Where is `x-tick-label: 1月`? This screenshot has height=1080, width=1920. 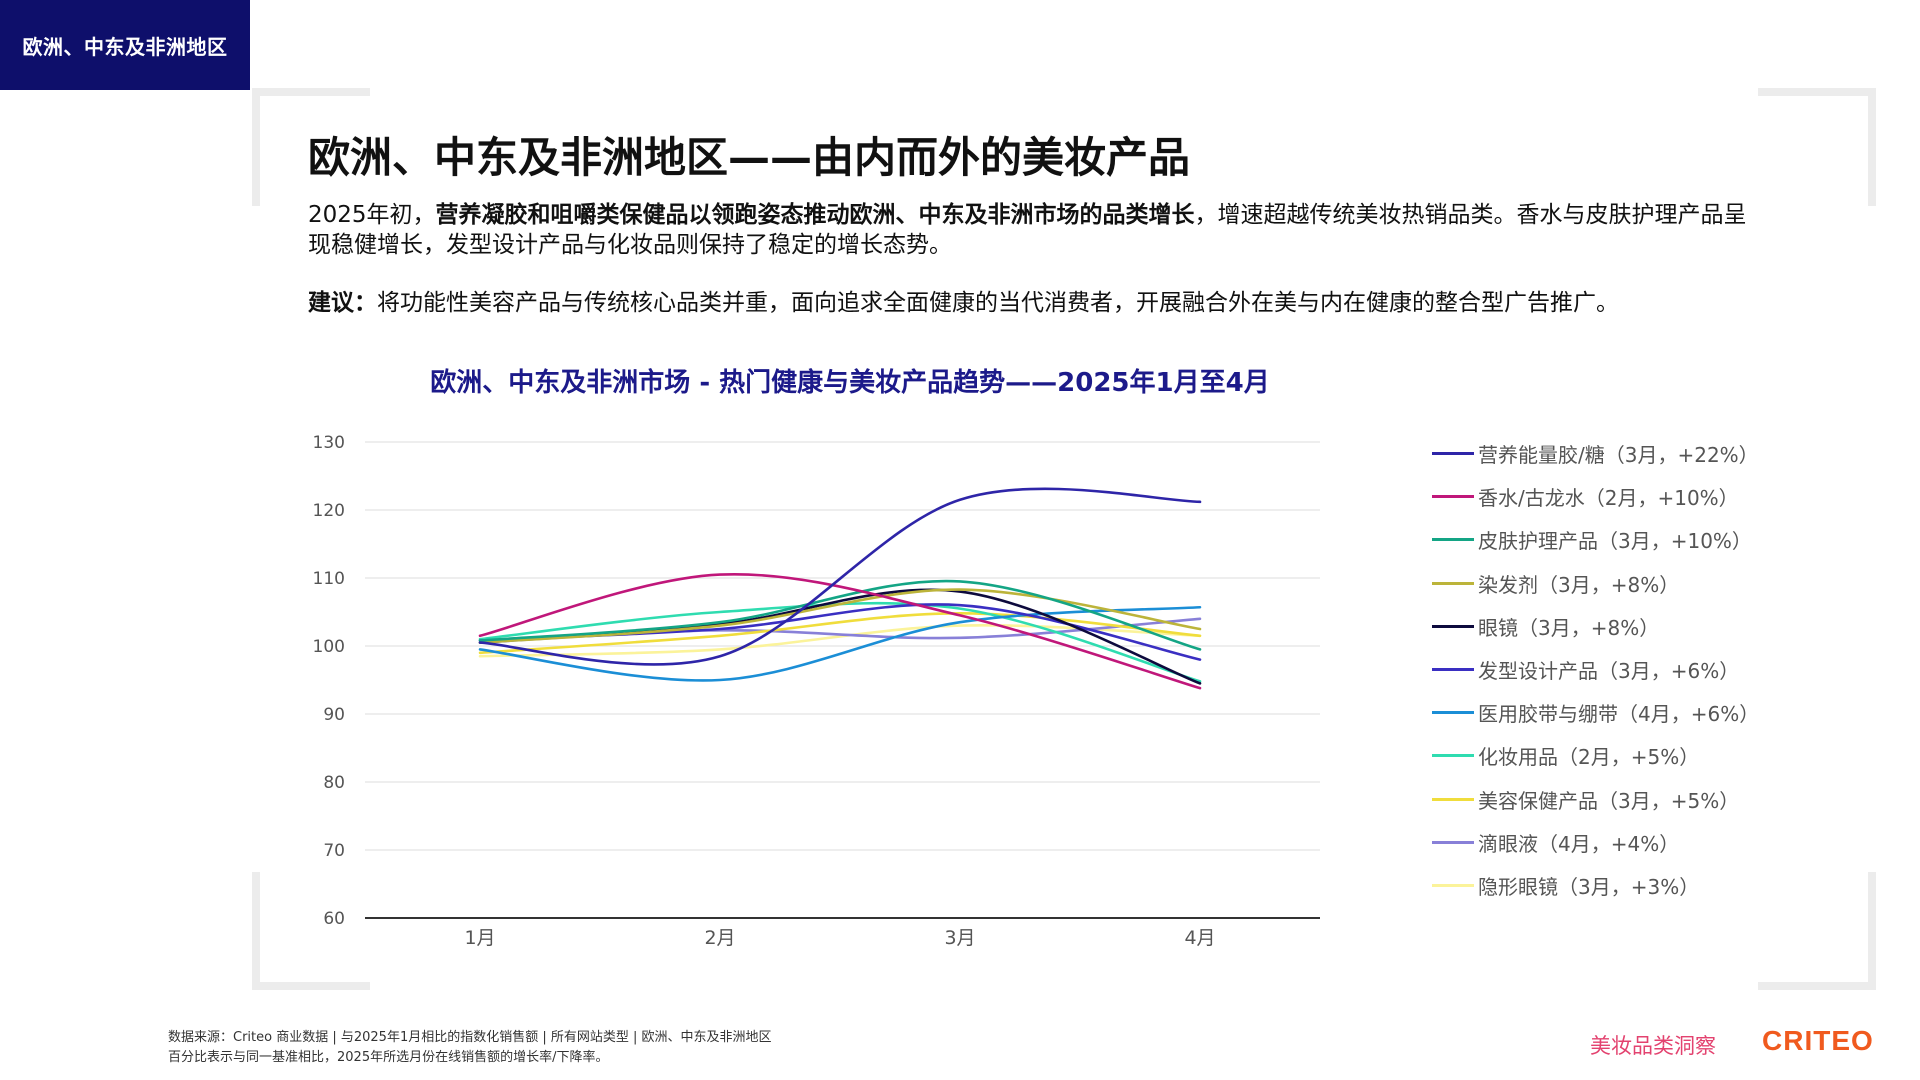 x-tick-label: 1月 is located at coordinates (479, 938).